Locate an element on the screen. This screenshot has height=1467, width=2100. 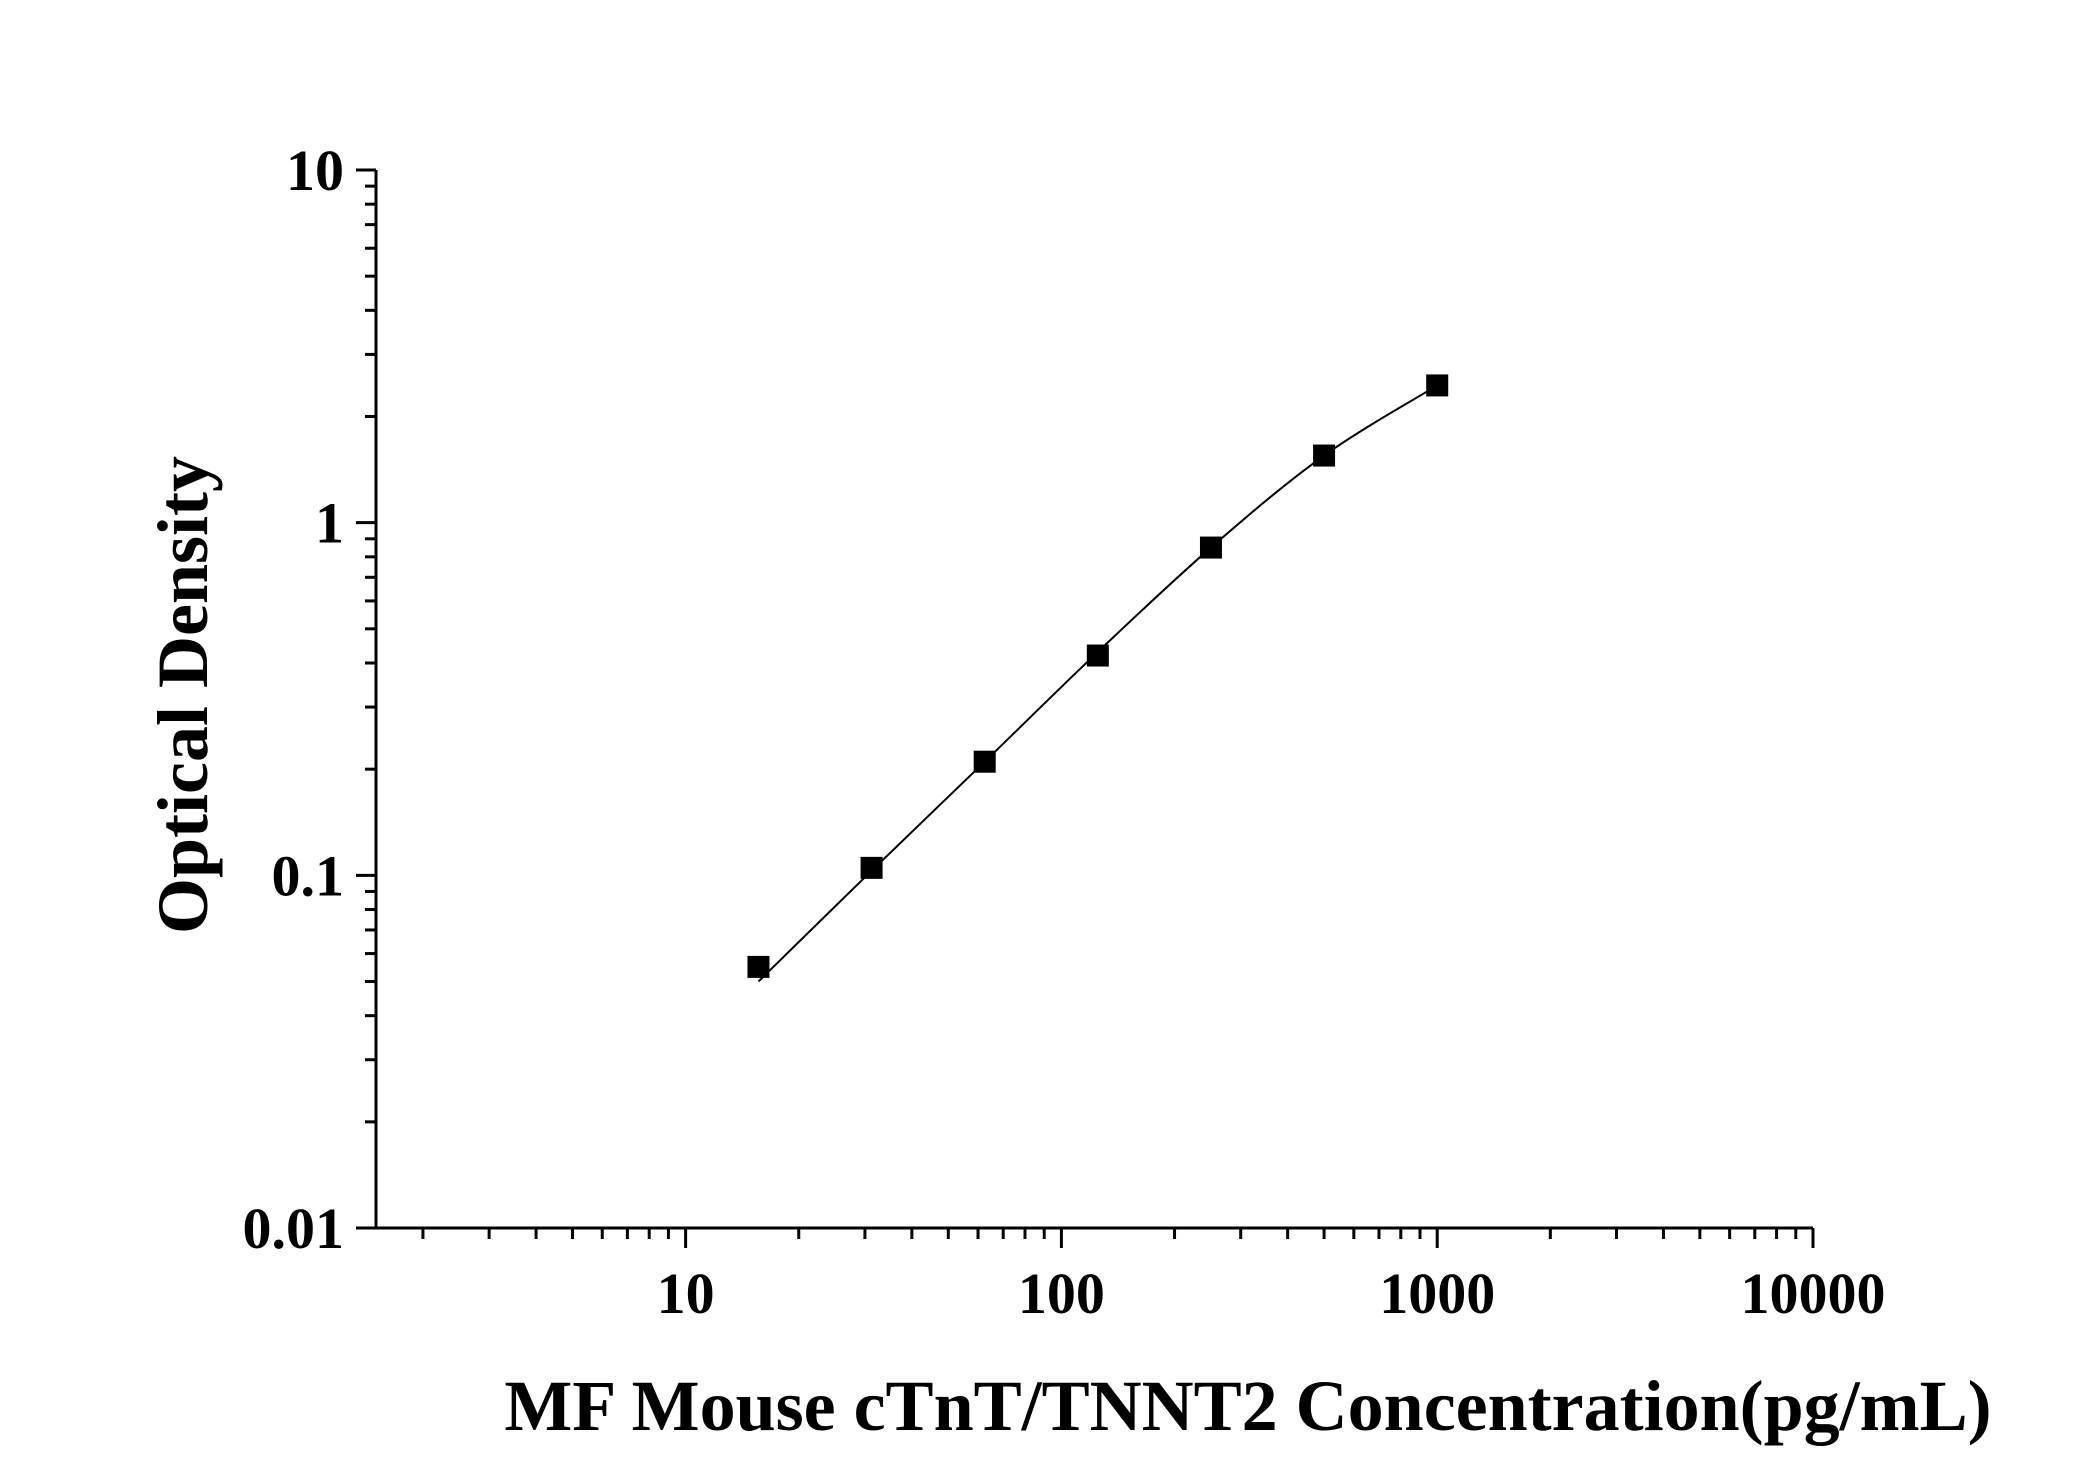
fit-curve-layer is located at coordinates (1097, 683).